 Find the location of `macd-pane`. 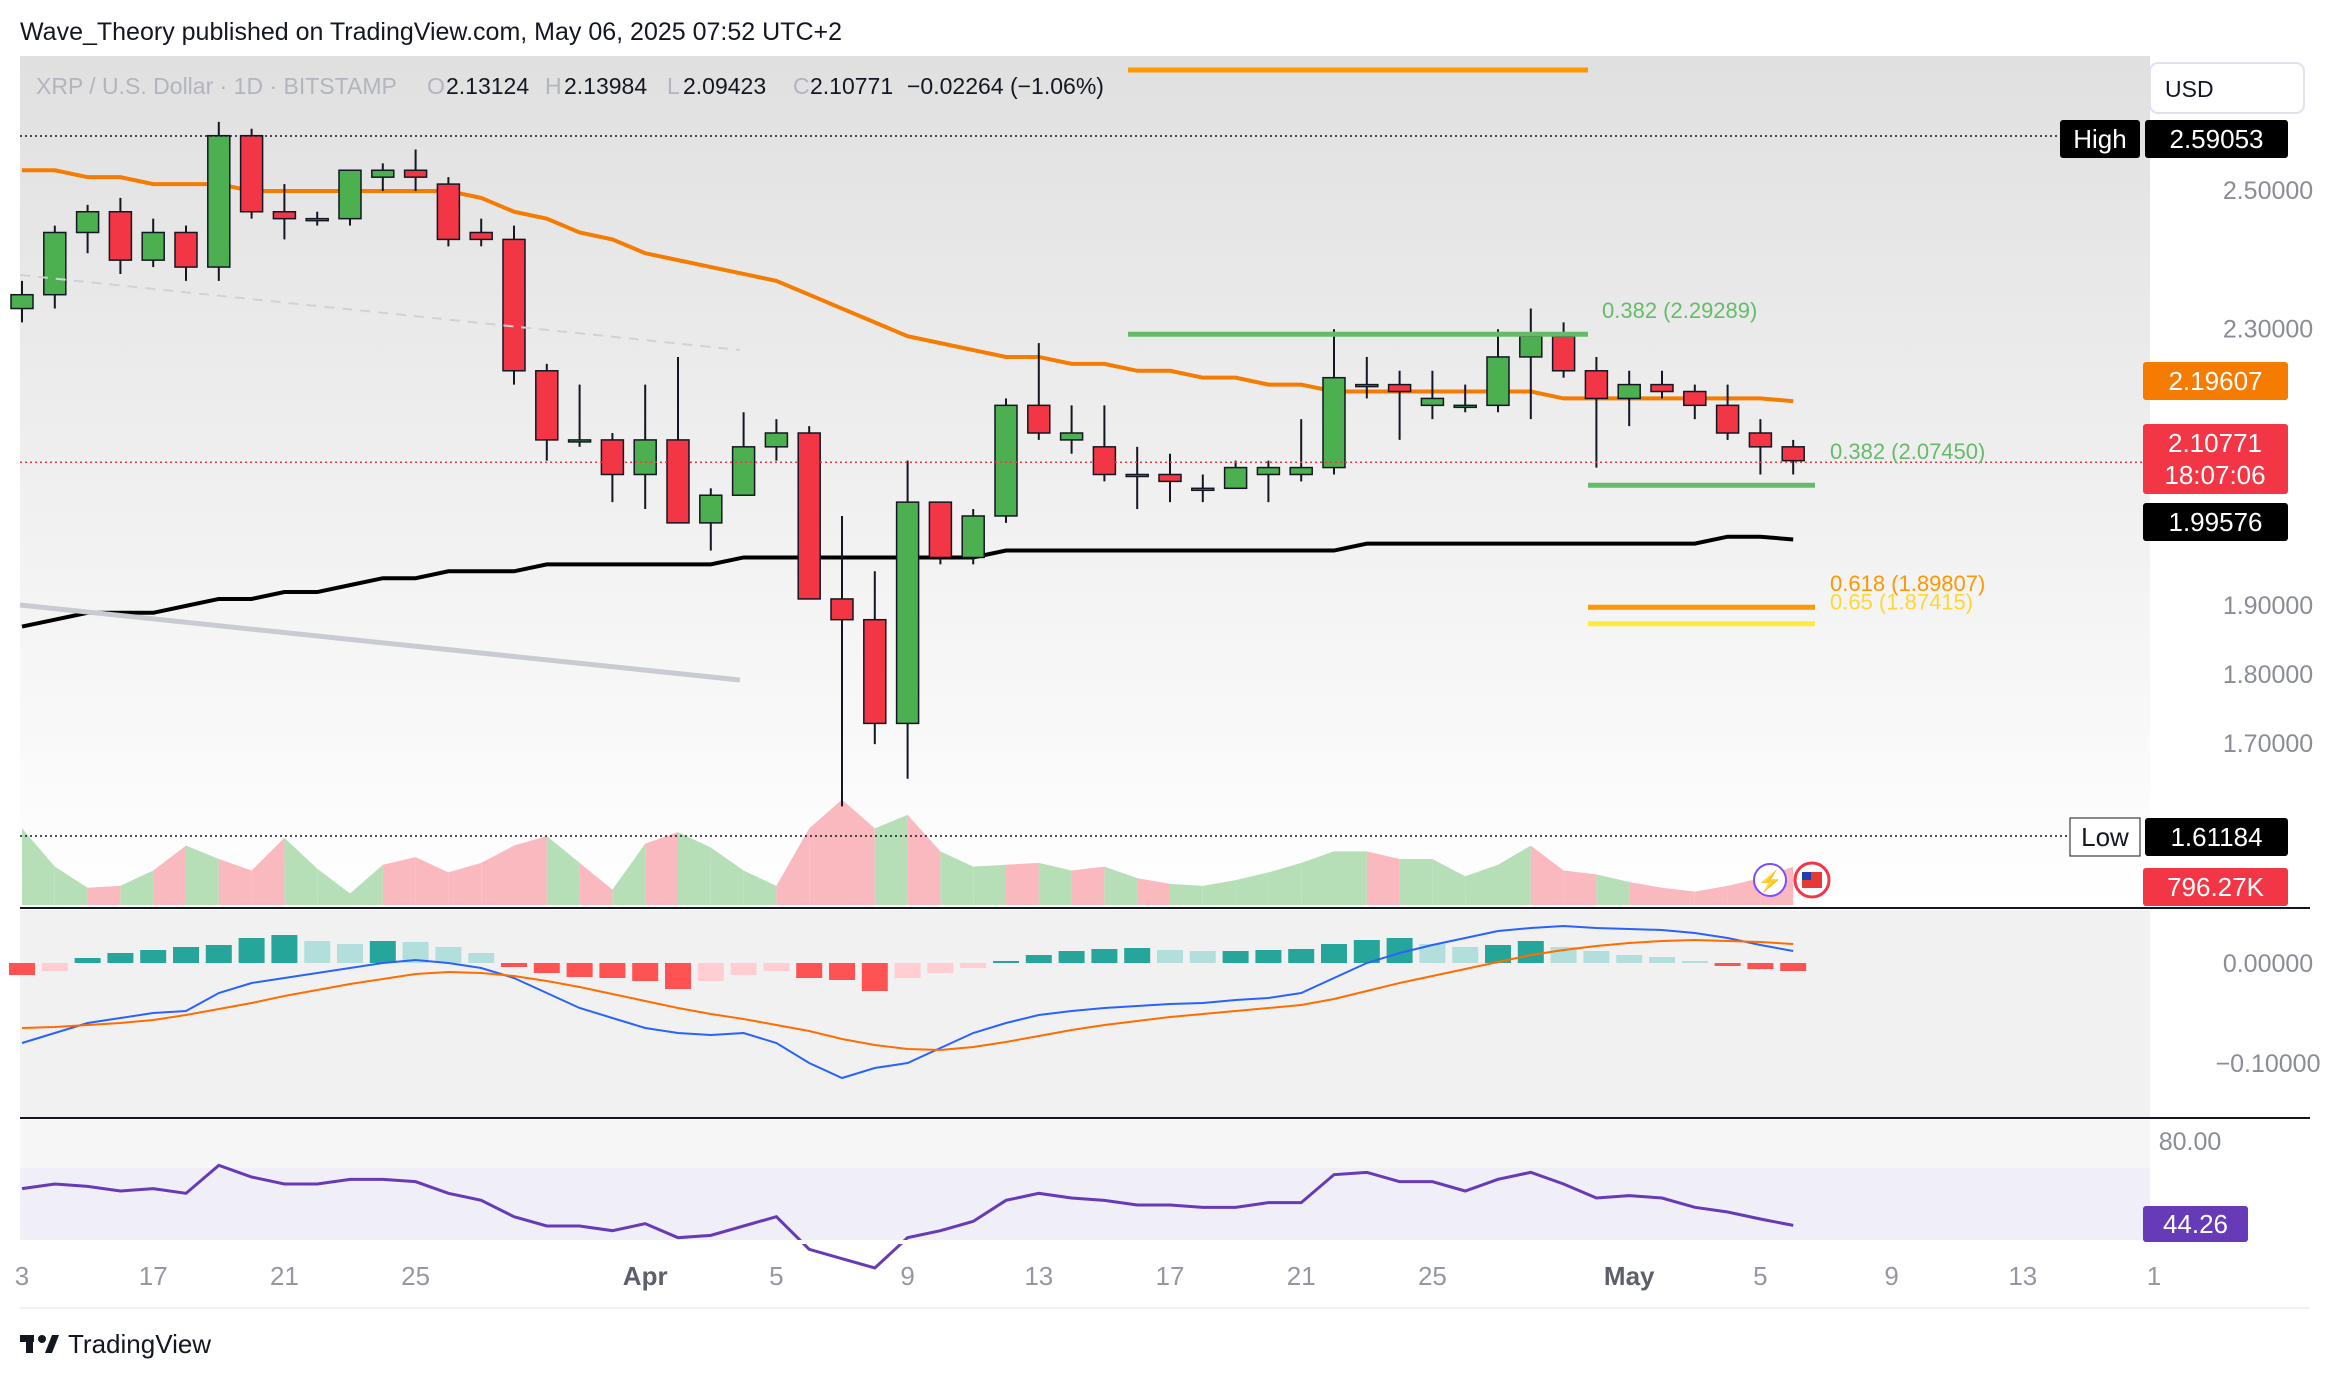

macd-pane is located at coordinates (1085, 1014).